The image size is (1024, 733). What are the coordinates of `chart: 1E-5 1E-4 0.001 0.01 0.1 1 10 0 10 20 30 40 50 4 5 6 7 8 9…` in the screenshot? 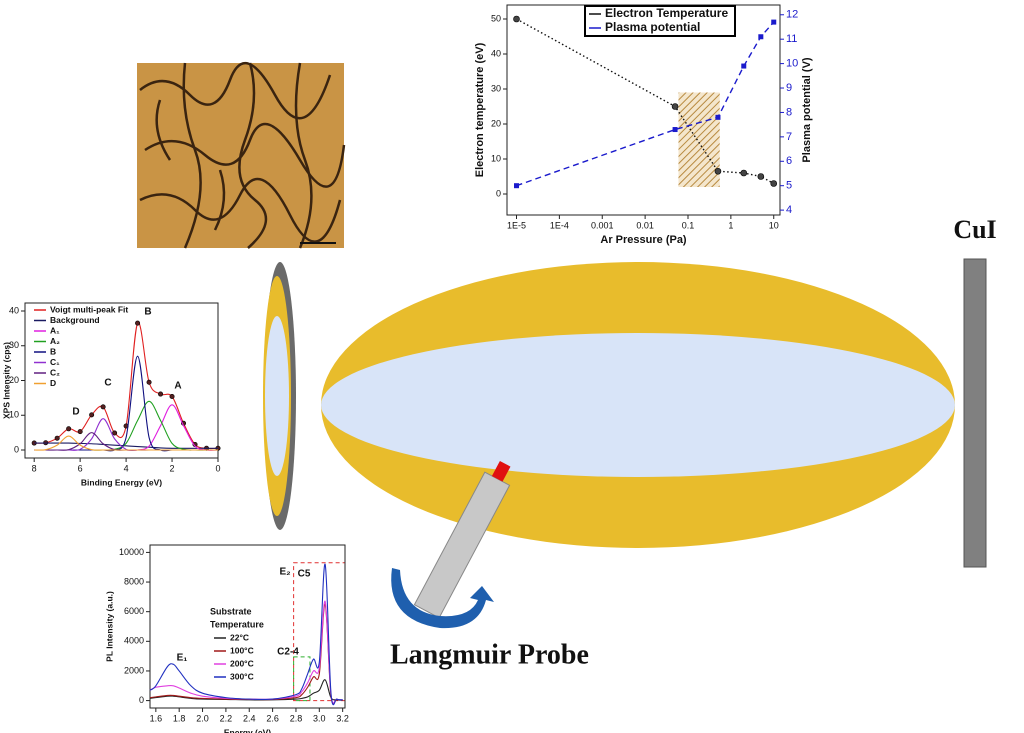 It's located at (643, 125).